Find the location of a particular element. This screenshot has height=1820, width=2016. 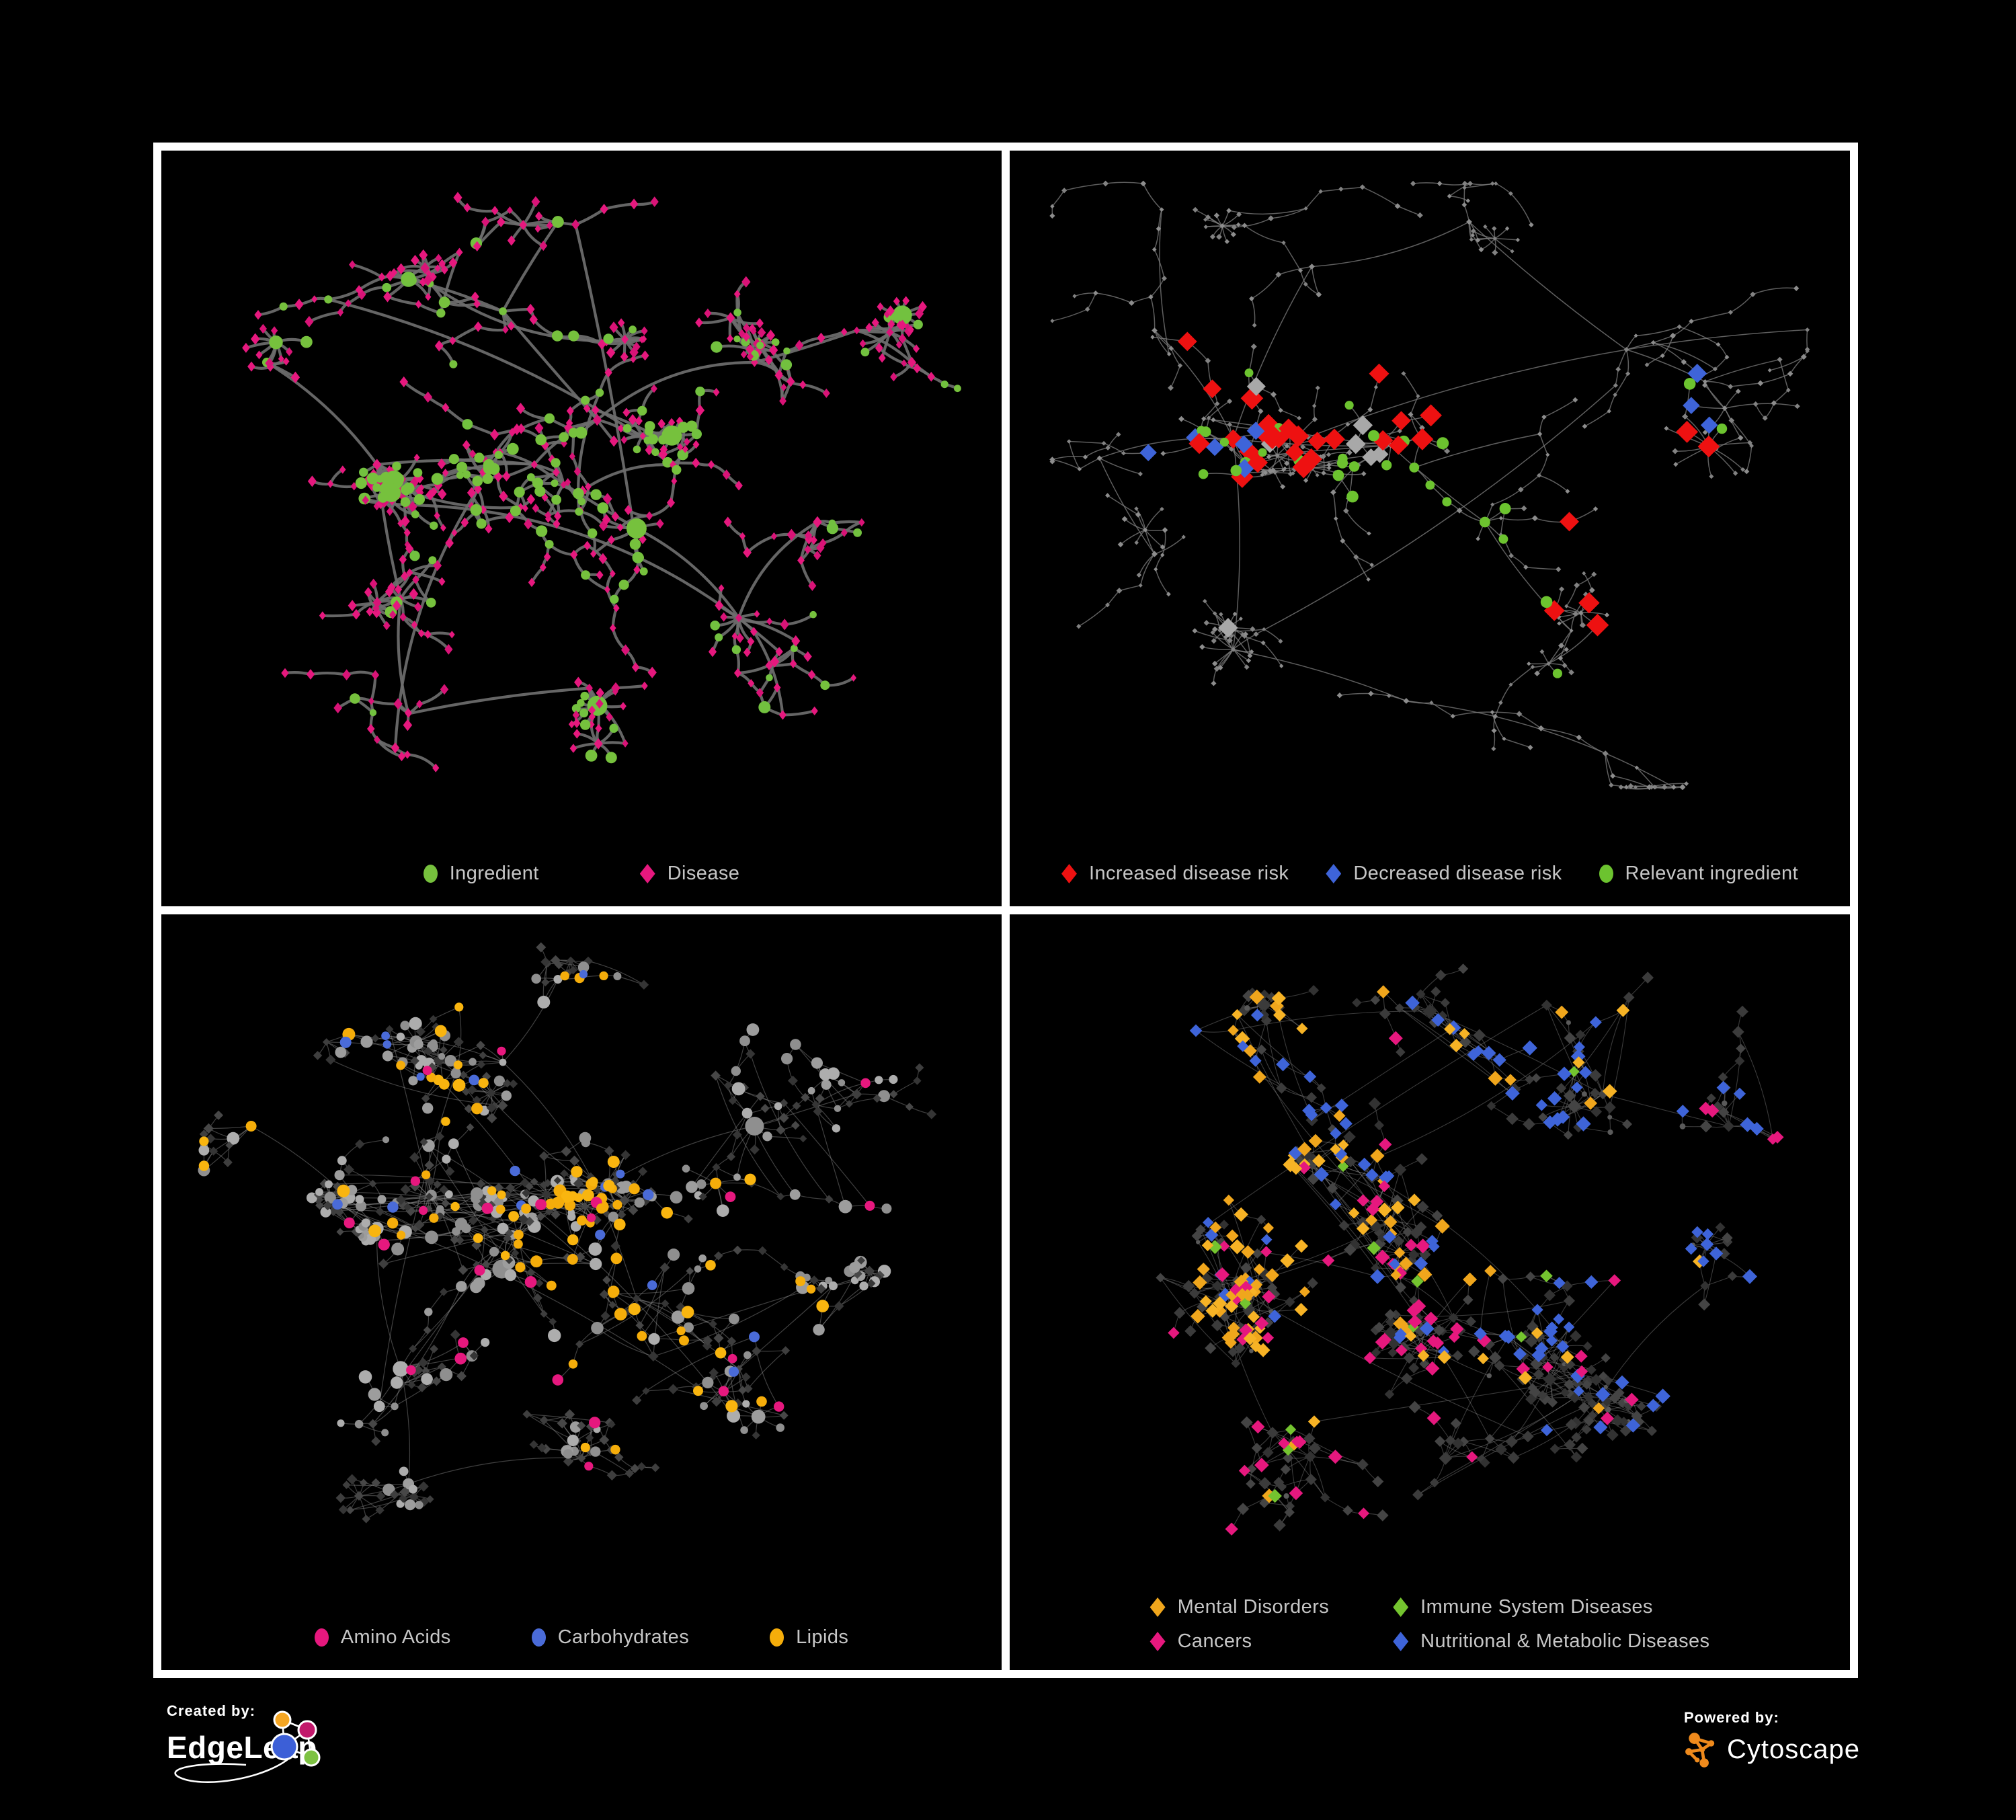

mental-disorders-diamond-icon is located at coordinates (1158, 1607).